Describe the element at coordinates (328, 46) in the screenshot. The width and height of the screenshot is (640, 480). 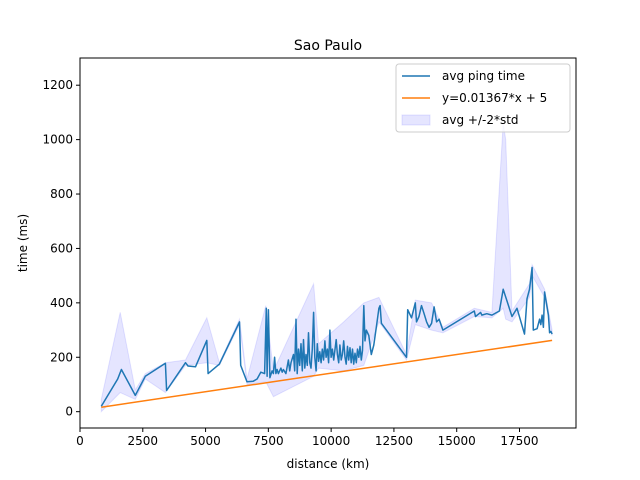
I see `chart-title: Sao Paulo` at that location.